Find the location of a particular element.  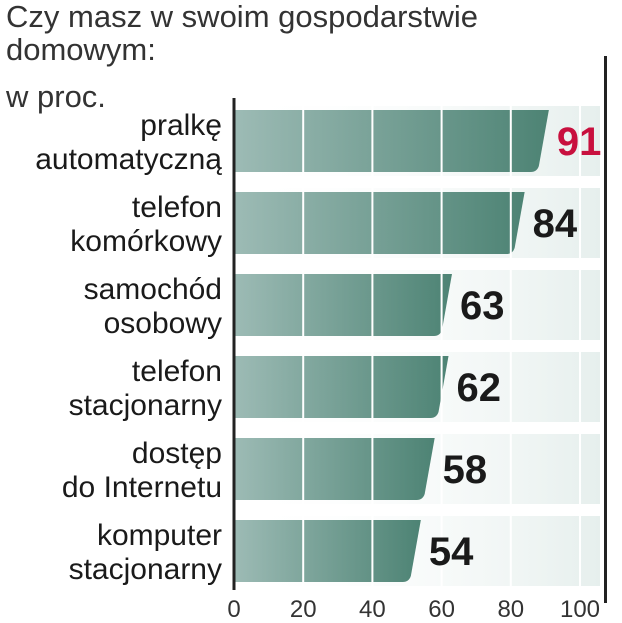

category-label: komputer stacjonarny is located at coordinates (145, 552).